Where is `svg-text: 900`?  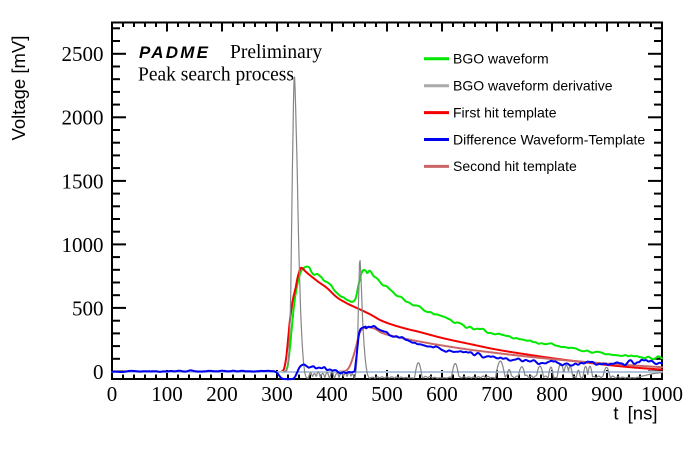 svg-text: 900 is located at coordinates (607, 394).